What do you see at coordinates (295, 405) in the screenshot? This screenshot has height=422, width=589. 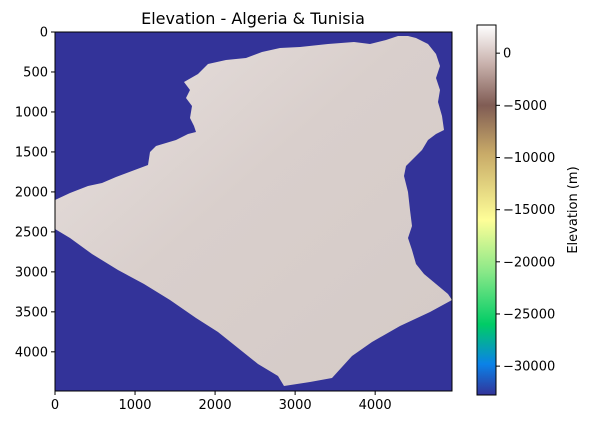 I see `x-tick-label: 3000` at bounding box center [295, 405].